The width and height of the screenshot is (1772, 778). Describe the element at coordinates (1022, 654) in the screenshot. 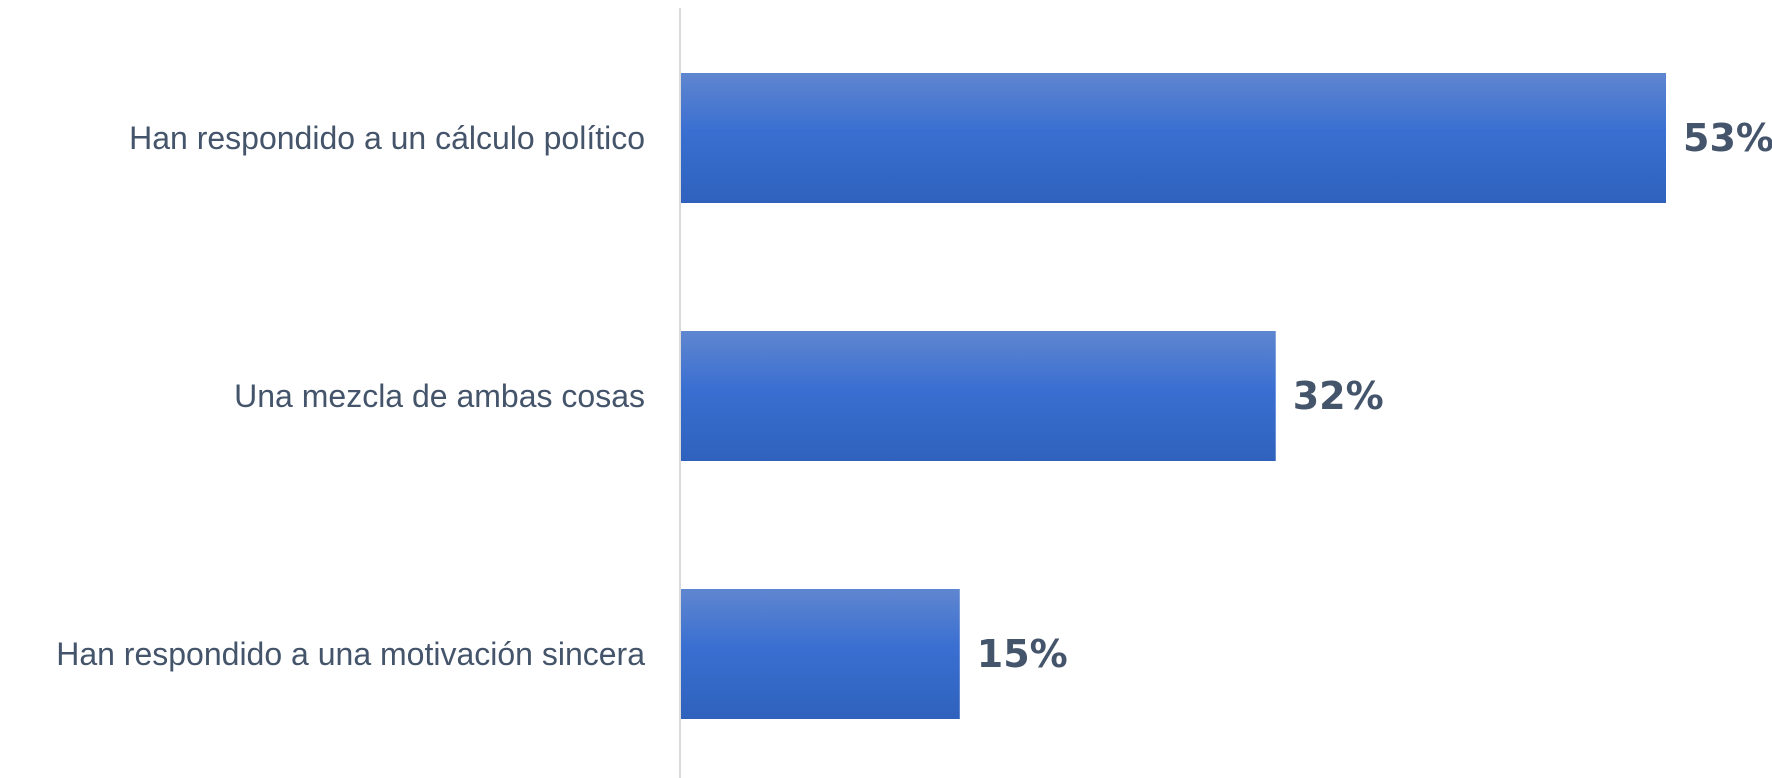

I see `value-label-3: 15%` at that location.